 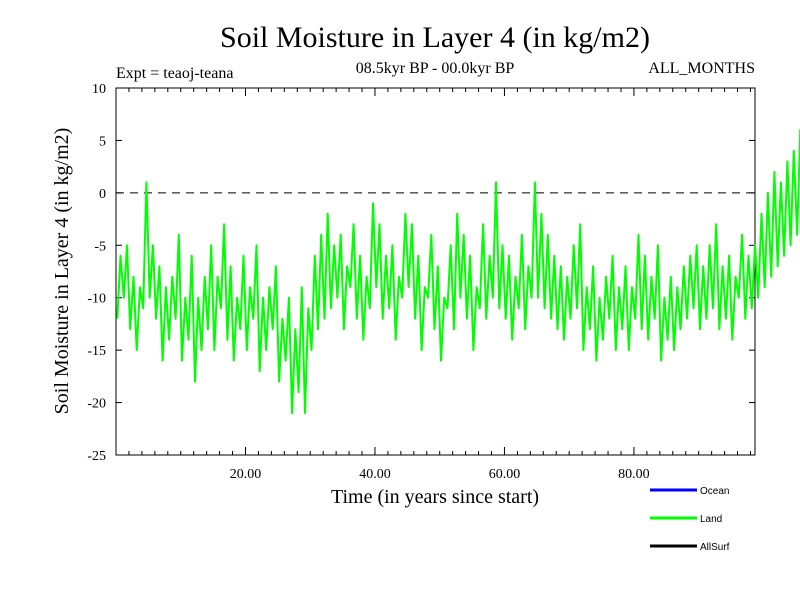 What do you see at coordinates (102, 141) in the screenshot?
I see `y-tick-label: 5` at bounding box center [102, 141].